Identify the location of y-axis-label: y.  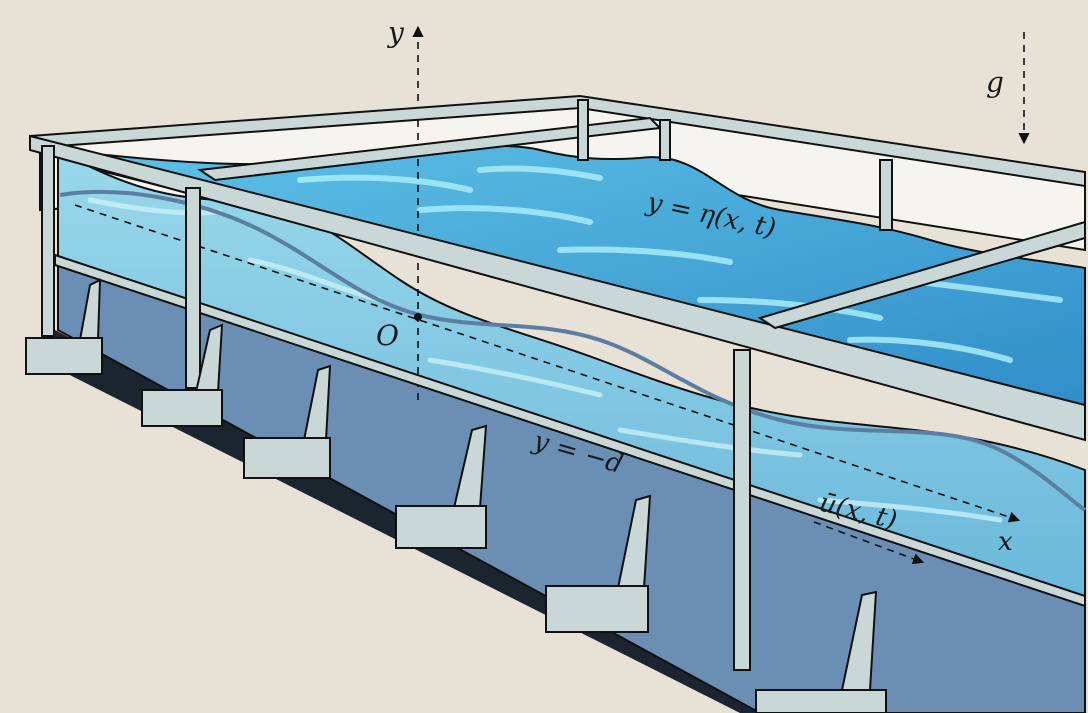
(395, 32).